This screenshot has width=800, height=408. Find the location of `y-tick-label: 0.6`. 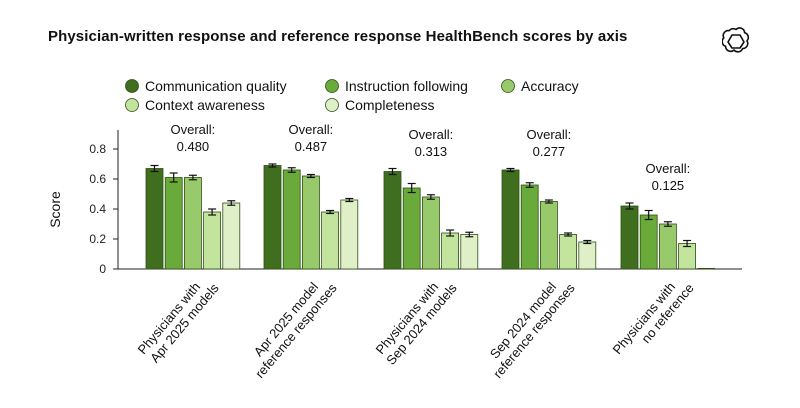

y-tick-label: 0.6 is located at coordinates (97, 179).